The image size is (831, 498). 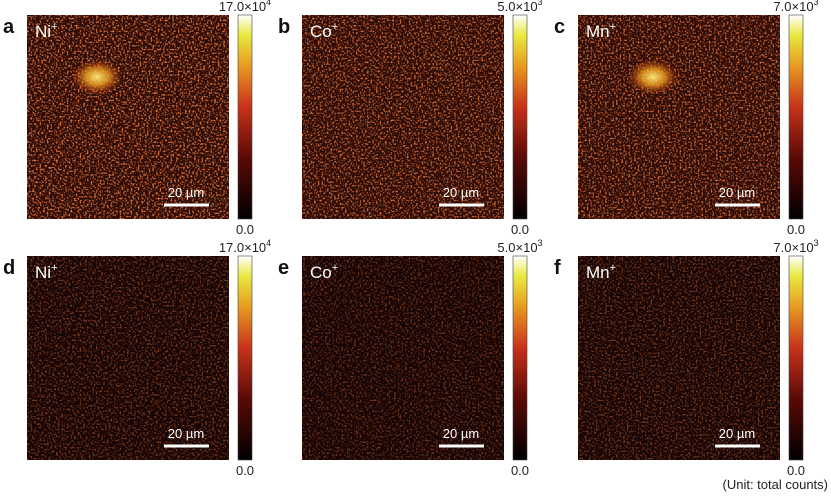 I want to click on panel-letter: f, so click(x=557, y=268).